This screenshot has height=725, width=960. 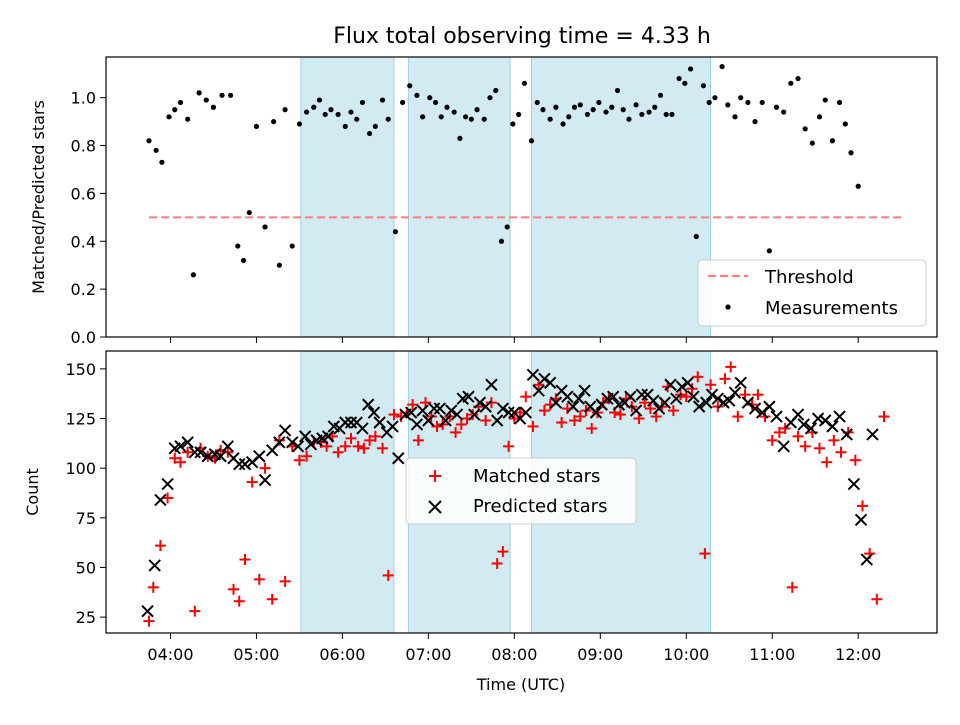 I want to click on shaded-interval, so click(x=621, y=197).